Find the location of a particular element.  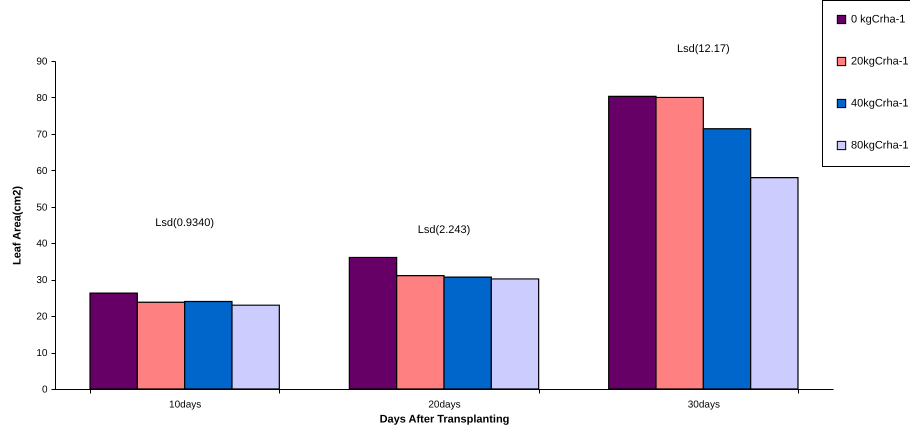

x-axis-title: Days After Transplanting is located at coordinates (445, 420).